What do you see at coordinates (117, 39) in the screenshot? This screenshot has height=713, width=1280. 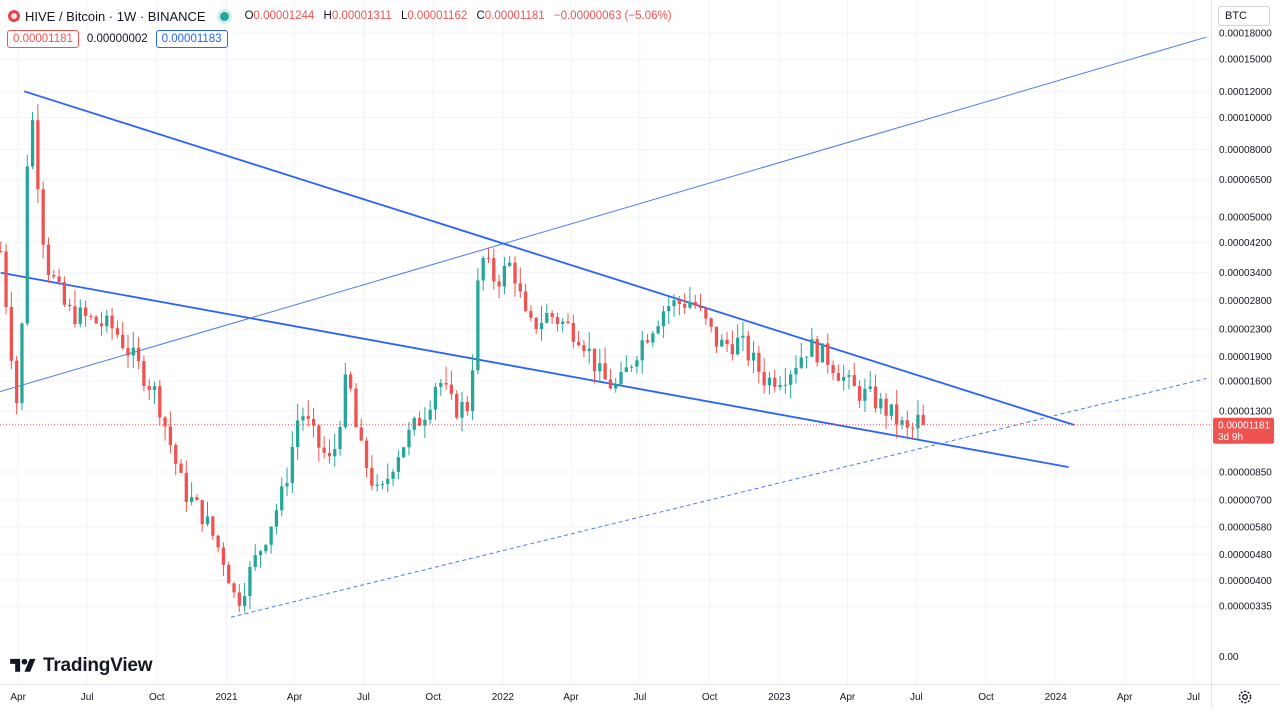 I see `bid-ask-row: 0.00001181 0.00000002 0.00001183` at bounding box center [117, 39].